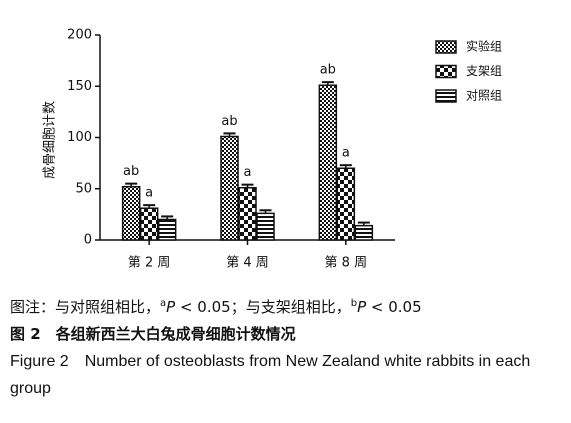 This screenshot has width=571, height=423. Describe the element at coordinates (79, 86) in the screenshot. I see `y-tick-label: 150` at that location.